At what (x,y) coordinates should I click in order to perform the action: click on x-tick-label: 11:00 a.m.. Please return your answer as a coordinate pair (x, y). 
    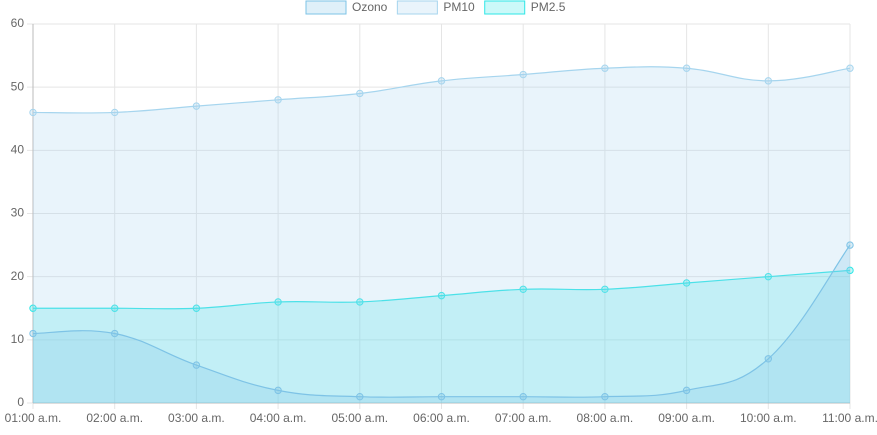
    Looking at the image, I should click on (849, 418).